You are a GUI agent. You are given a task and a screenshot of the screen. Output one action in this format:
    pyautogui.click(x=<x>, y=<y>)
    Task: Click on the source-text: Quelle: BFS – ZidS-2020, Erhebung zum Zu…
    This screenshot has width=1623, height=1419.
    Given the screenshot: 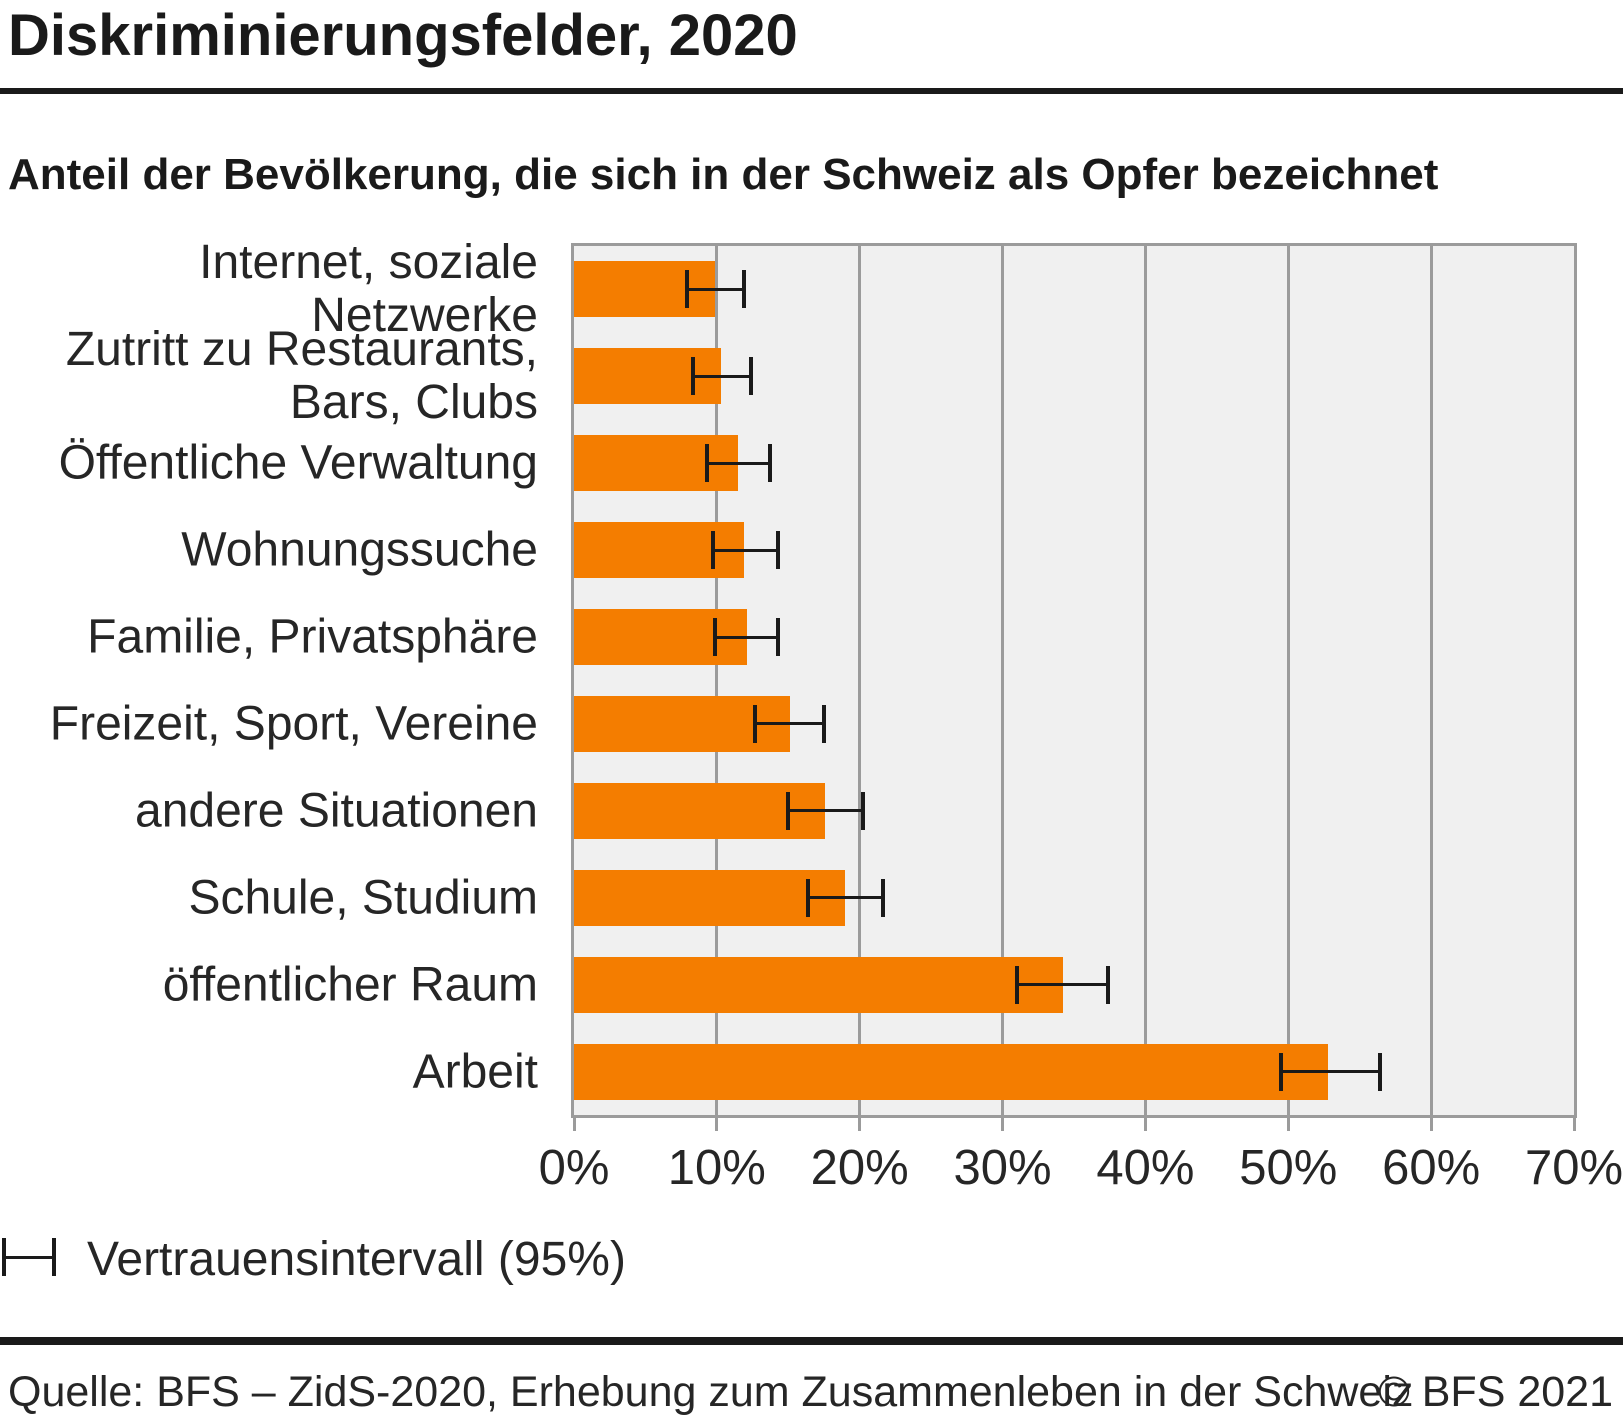 What is the action you would take?
    pyautogui.click(x=711, y=1392)
    